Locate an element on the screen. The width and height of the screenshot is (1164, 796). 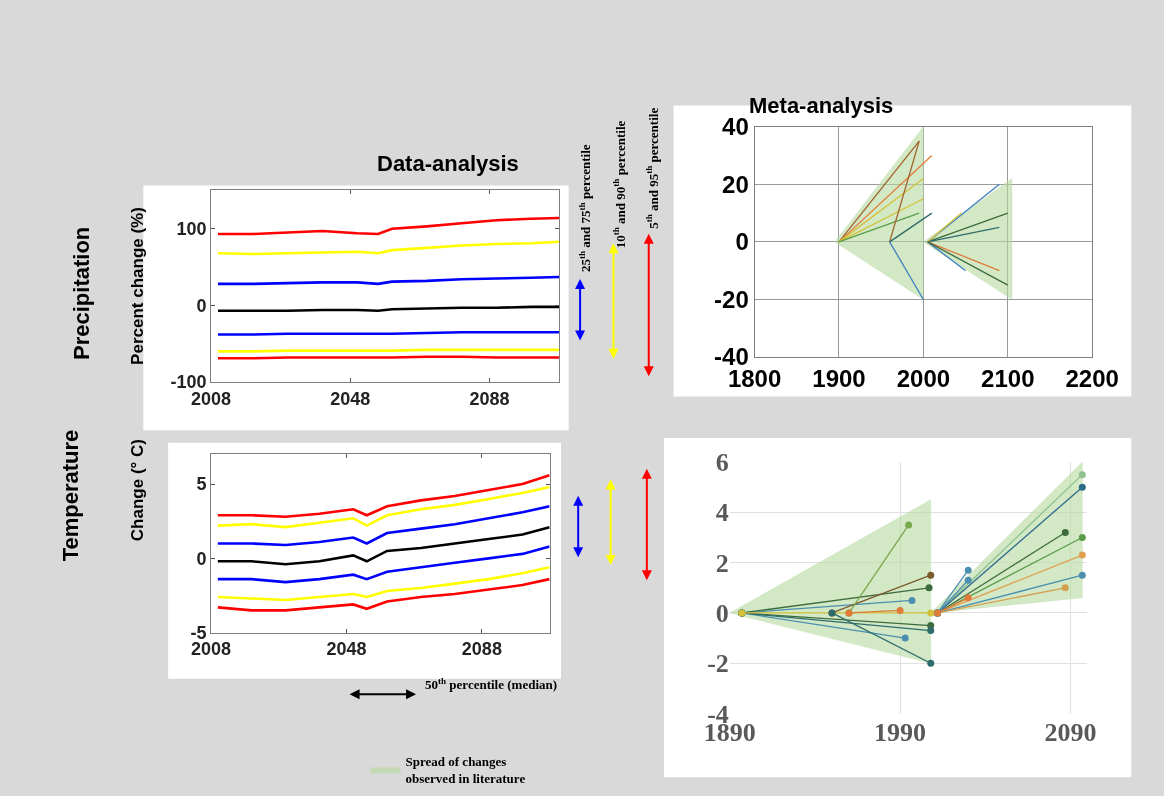
x-tick-label: 2100 is located at coordinates (1008, 378).